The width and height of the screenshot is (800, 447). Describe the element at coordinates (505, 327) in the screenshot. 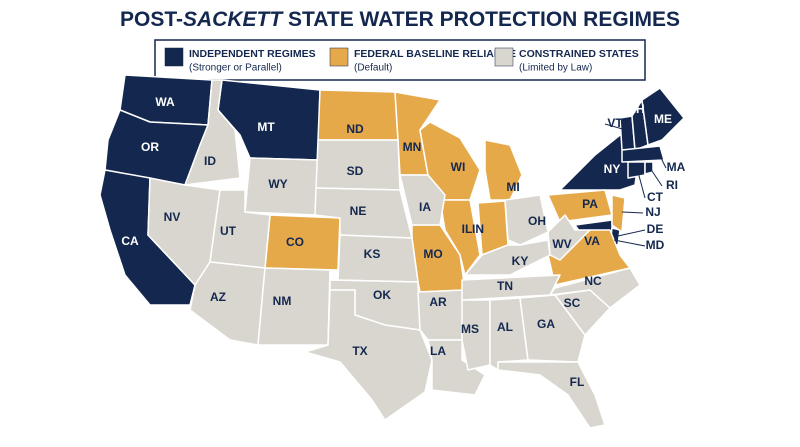

I see `state-label: AL` at that location.